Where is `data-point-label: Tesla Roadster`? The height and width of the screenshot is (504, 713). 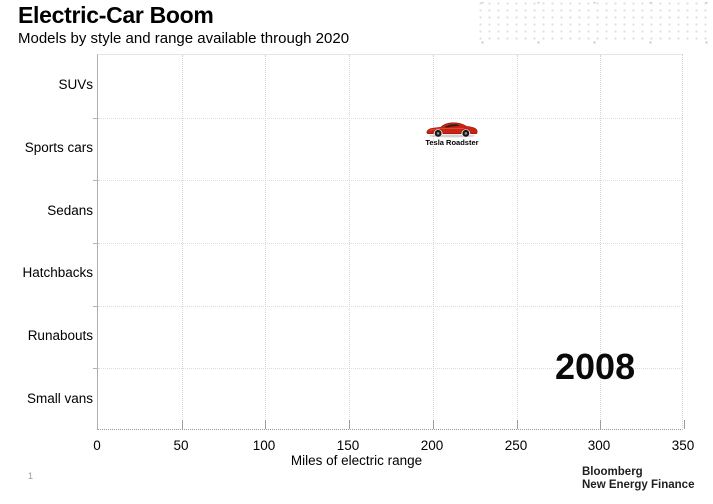
data-point-label: Tesla Roadster is located at coordinates (452, 142).